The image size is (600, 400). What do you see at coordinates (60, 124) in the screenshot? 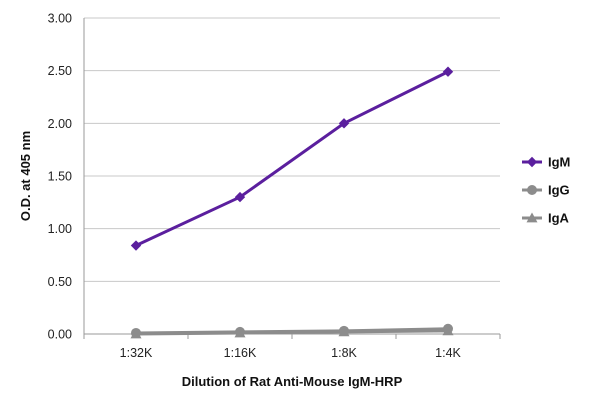
I see `y-tick-label: 2.00` at bounding box center [60, 124].